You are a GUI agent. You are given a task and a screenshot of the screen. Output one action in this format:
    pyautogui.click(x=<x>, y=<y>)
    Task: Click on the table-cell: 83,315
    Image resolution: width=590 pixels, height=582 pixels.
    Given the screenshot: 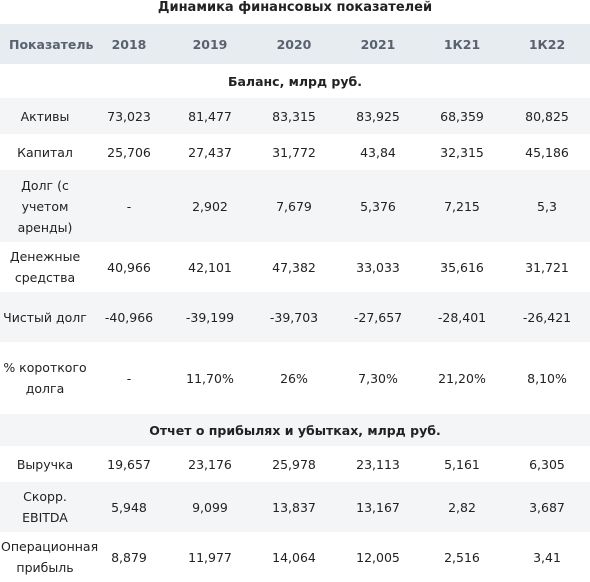 What is the action you would take?
    pyautogui.click(x=294, y=116)
    